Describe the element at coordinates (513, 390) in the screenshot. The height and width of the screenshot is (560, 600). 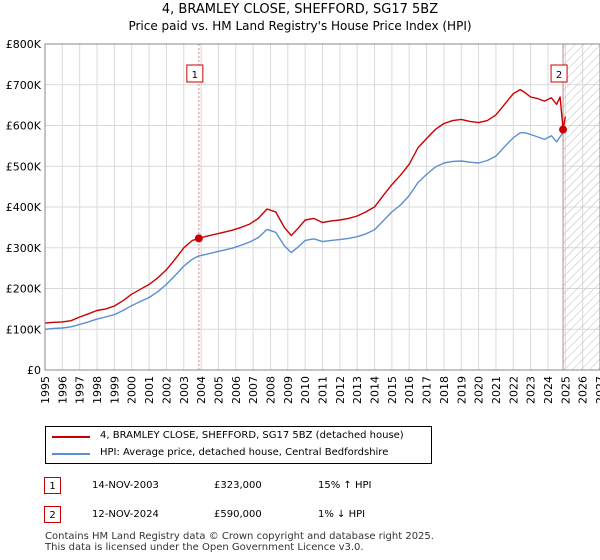
I see `x-tick-label: 2022` at that location.